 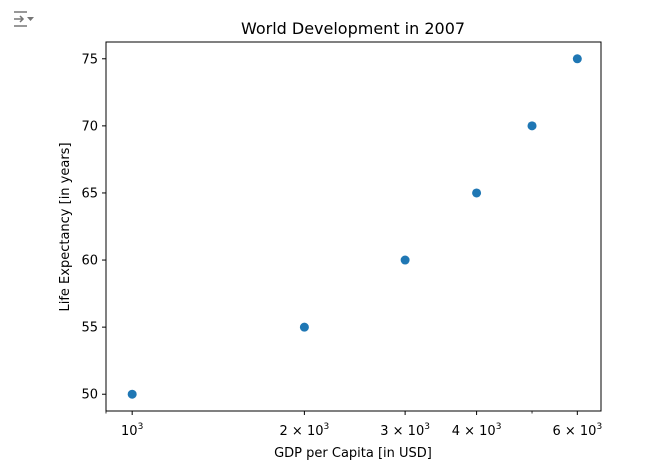 I want to click on output-toggle-icon, so click(x=24, y=19).